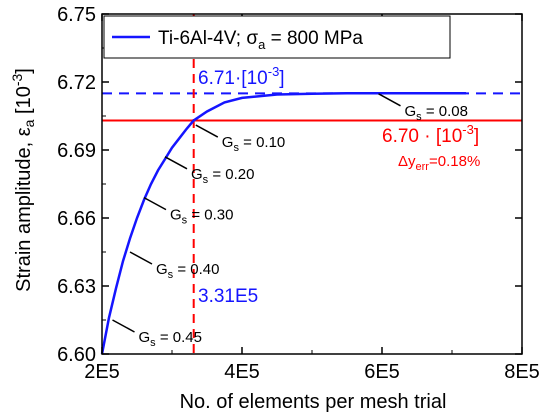 This screenshot has height=418, width=550. Describe the element at coordinates (242, 372) in the screenshot. I see `x-tick-label: 4E5` at that location.